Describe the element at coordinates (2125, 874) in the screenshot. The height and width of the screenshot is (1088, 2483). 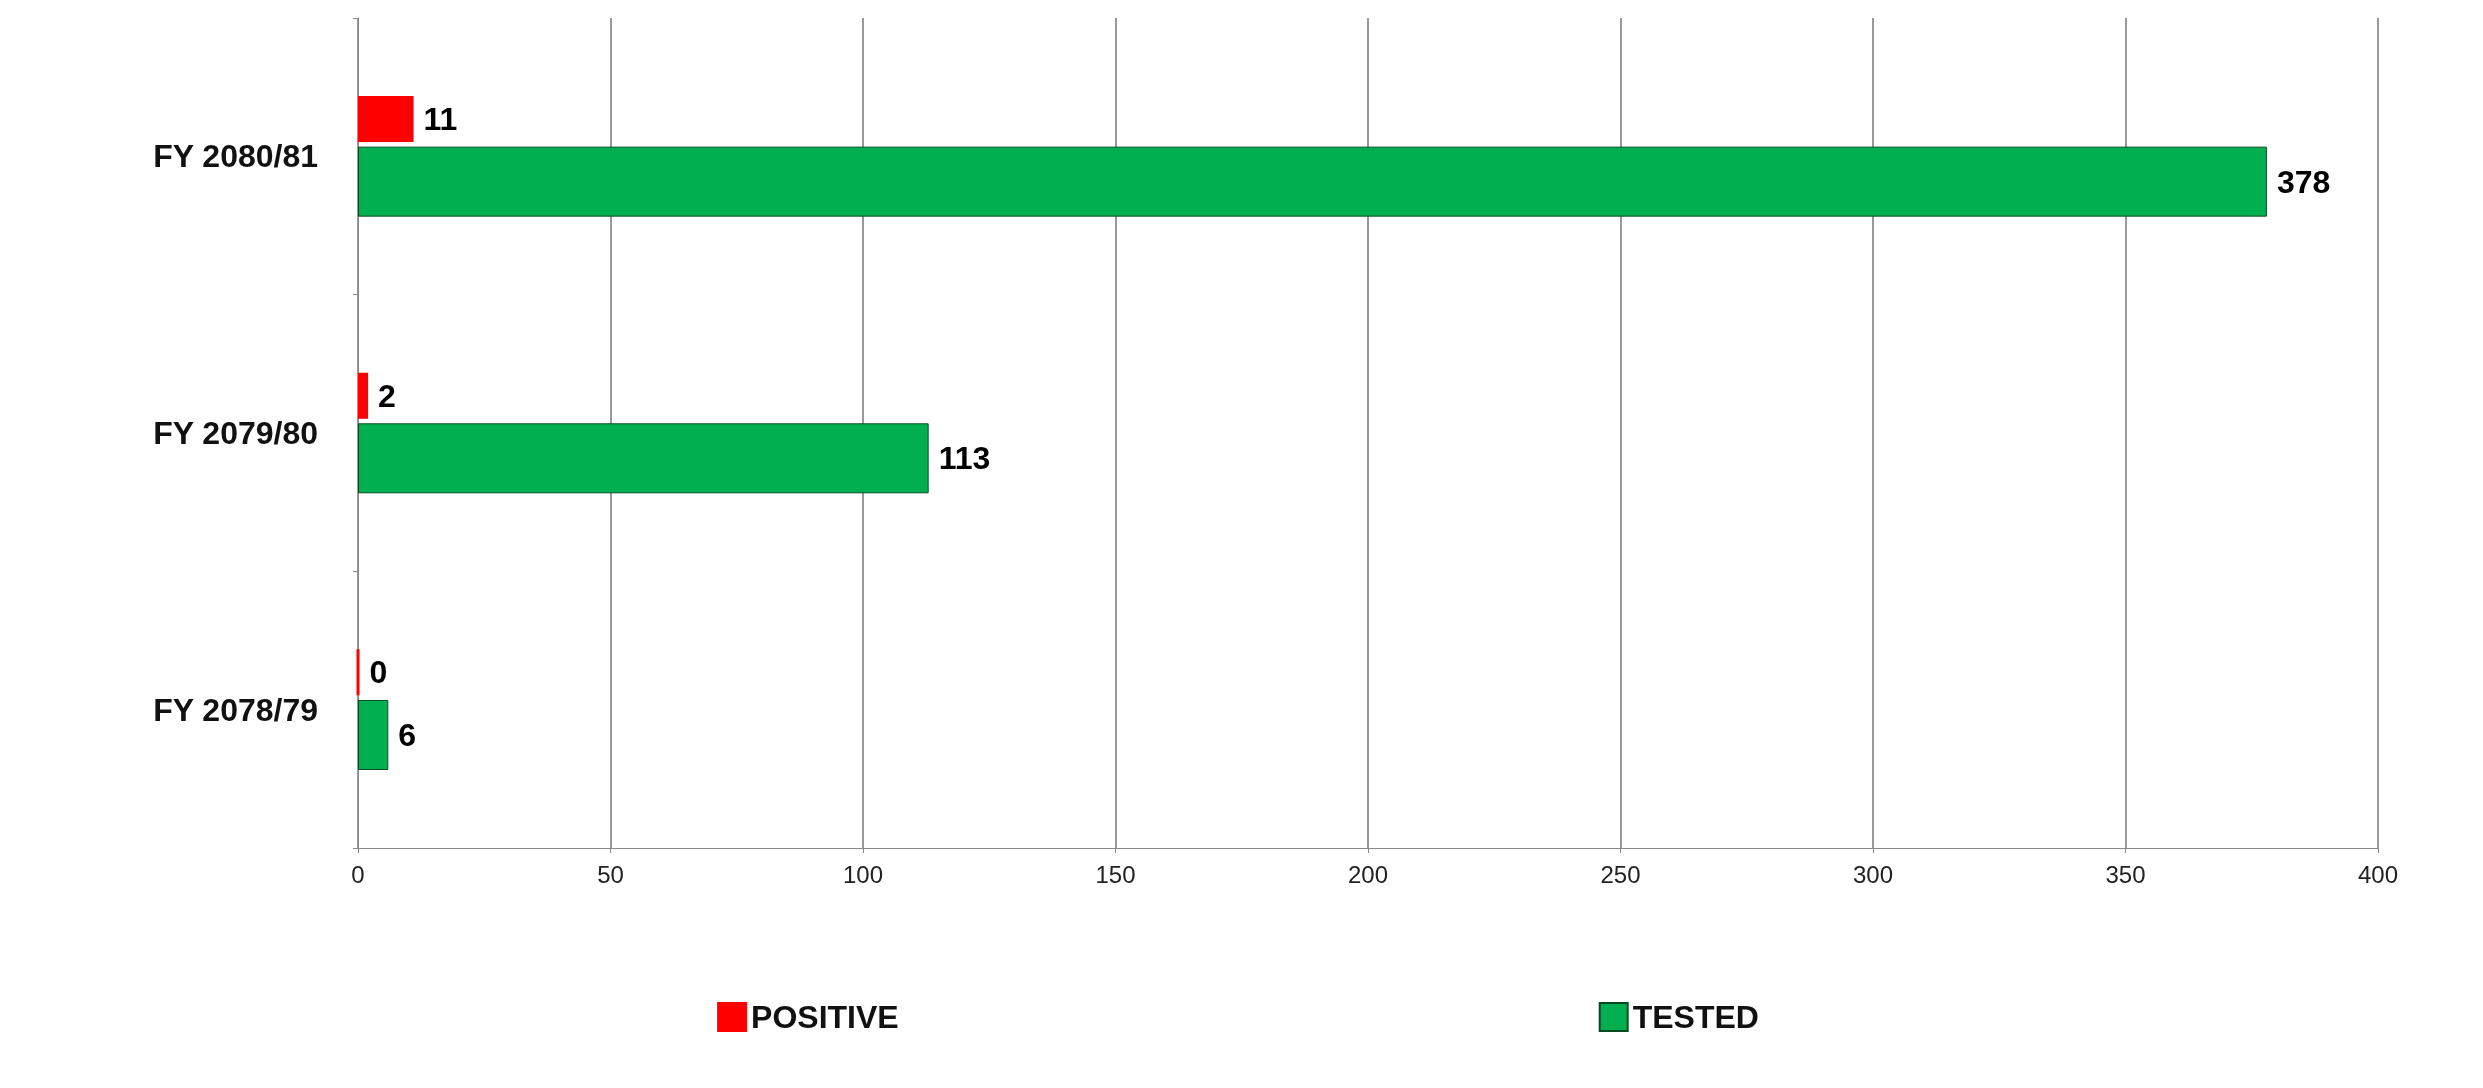
I see `x-tick-label: 350` at that location.